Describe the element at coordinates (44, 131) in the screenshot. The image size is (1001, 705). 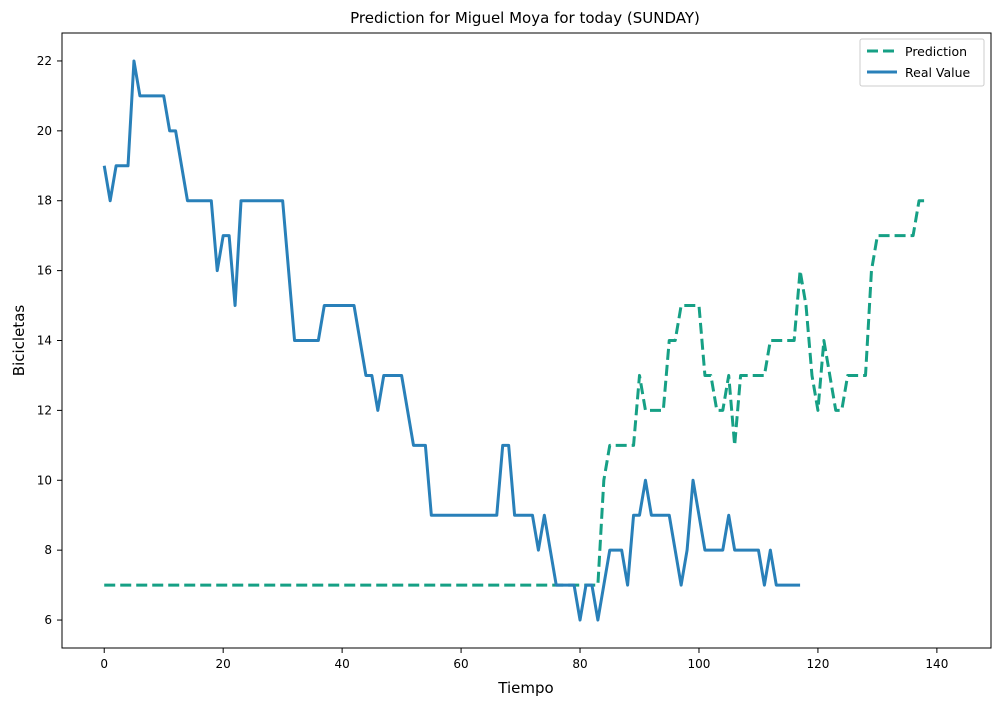
I see `y-tick-label: 20` at that location.